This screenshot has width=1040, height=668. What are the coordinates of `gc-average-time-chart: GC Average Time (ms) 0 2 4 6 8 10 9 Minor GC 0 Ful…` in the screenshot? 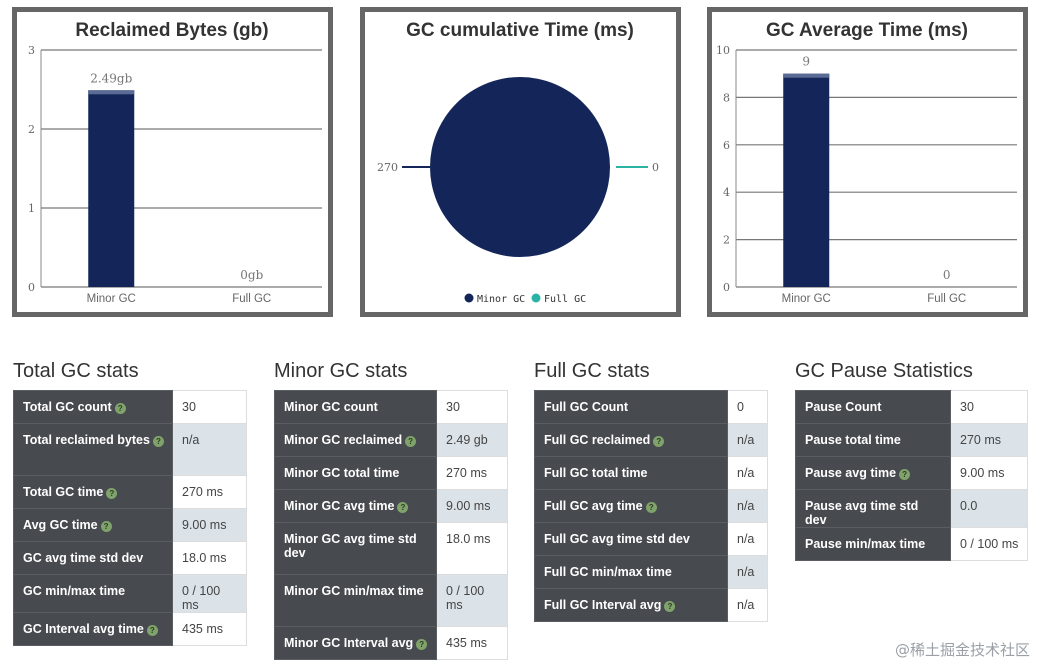 It's located at (867, 162).